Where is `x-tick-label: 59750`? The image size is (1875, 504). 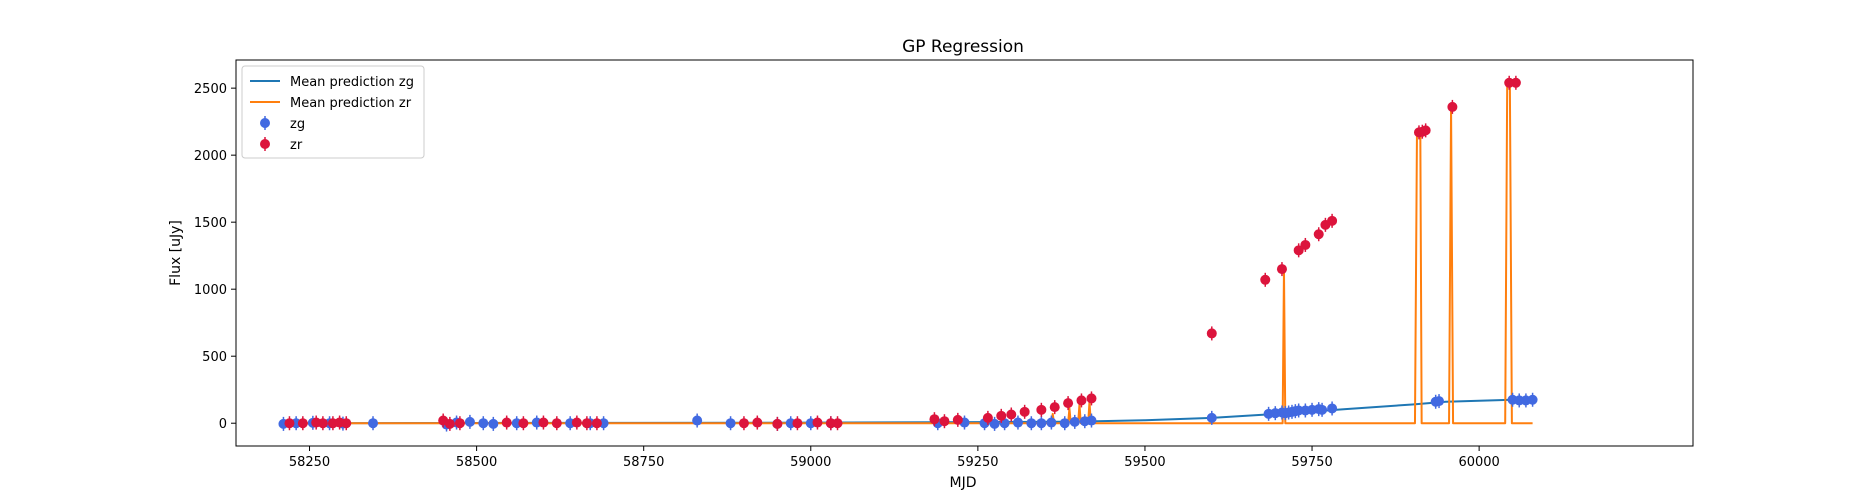
x-tick-label: 59750 is located at coordinates (1311, 462).